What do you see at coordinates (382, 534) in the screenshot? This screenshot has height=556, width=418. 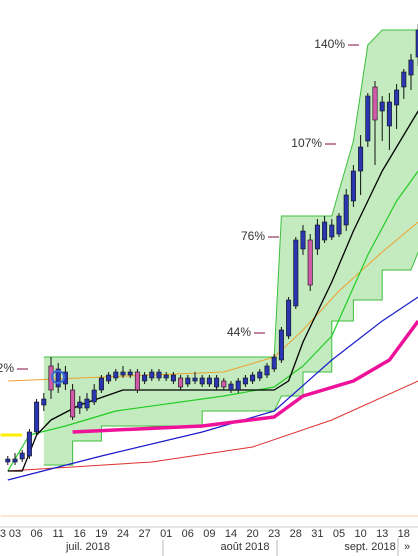 I see `x-tick-label: 13` at bounding box center [382, 534].